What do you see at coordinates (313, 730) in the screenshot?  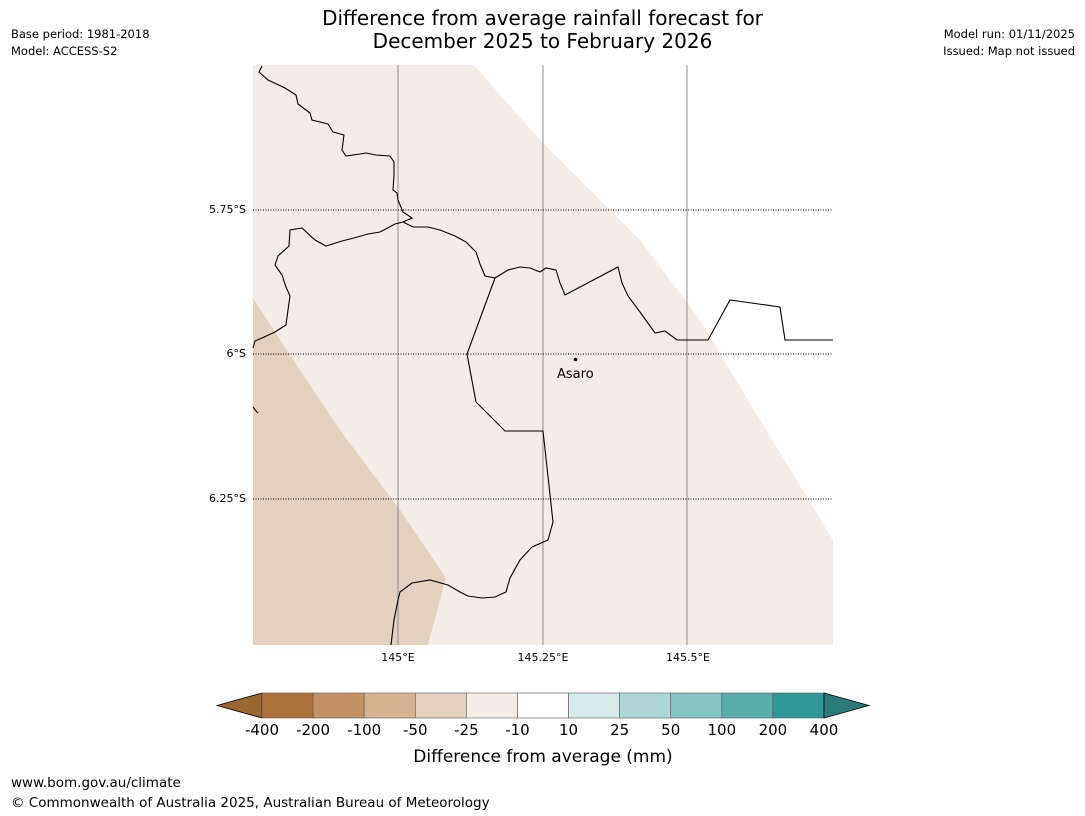 I see `colorbar-tick-label: -200` at bounding box center [313, 730].